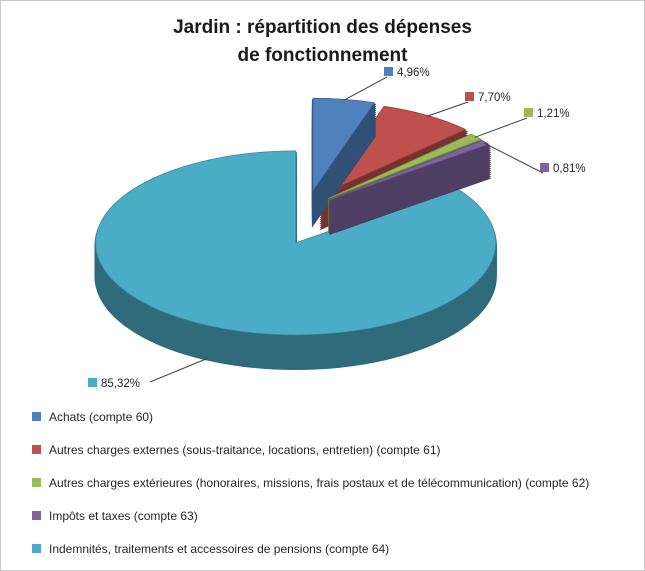 Image resolution: width=645 pixels, height=571 pixels. Describe the element at coordinates (120, 384) in the screenshot. I see `slice-percent-label: 85,32%` at that location.